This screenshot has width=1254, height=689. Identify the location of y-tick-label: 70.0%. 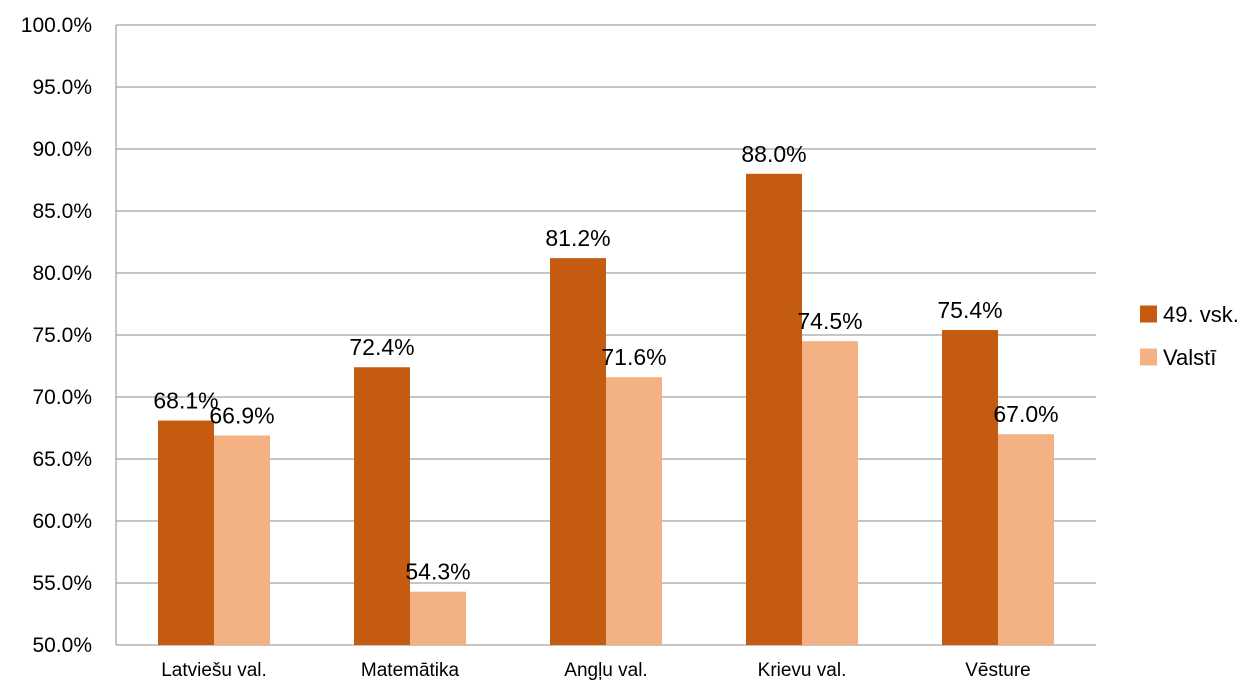
(62, 397).